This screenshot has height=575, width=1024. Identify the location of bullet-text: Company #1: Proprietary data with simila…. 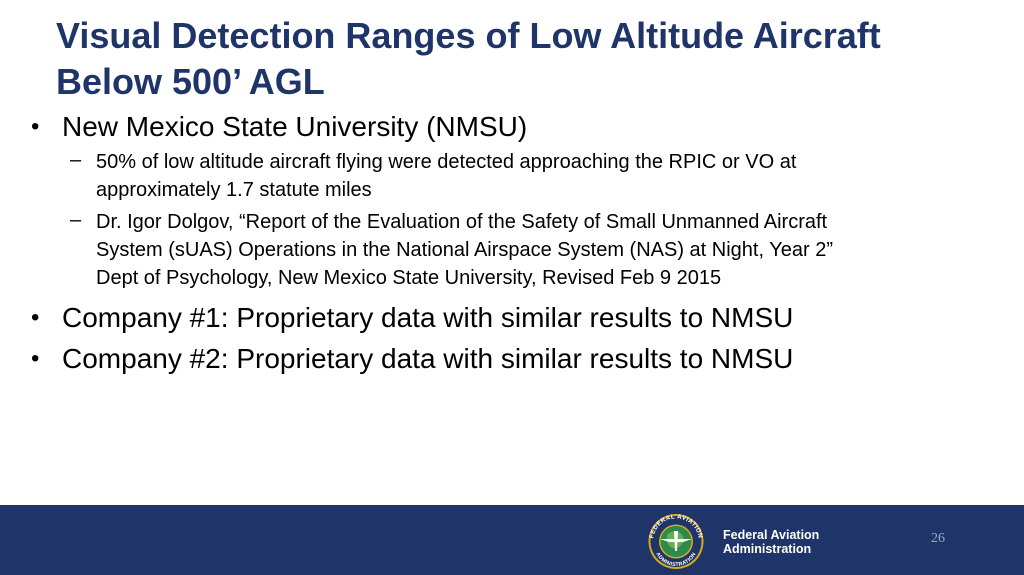
(428, 317).